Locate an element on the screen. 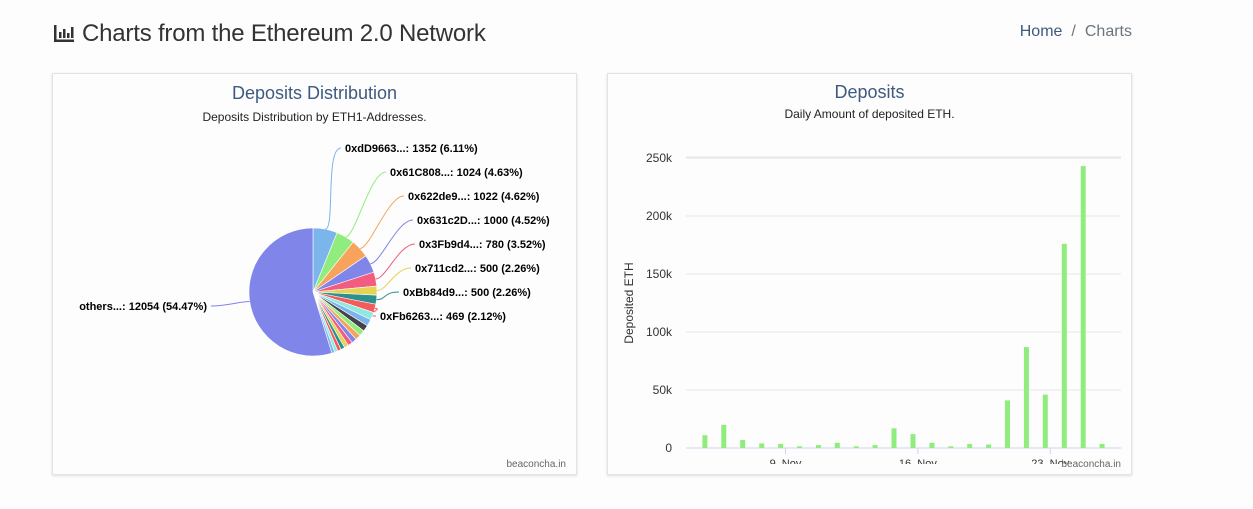  bar-chart-title: Deposits is located at coordinates (869, 92).